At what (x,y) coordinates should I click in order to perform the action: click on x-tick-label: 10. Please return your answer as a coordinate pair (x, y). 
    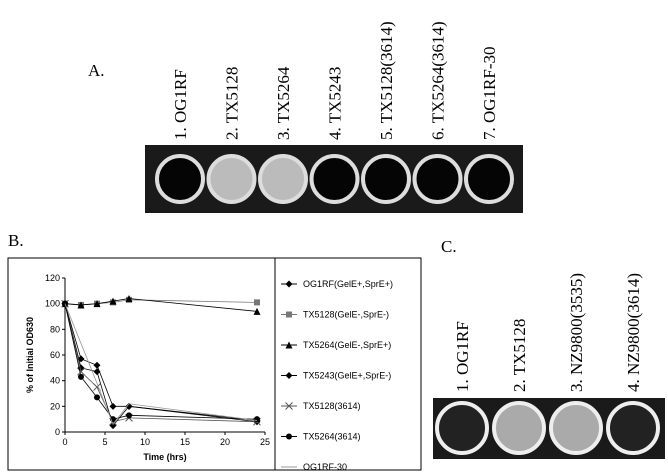
    Looking at the image, I should click on (145, 442).